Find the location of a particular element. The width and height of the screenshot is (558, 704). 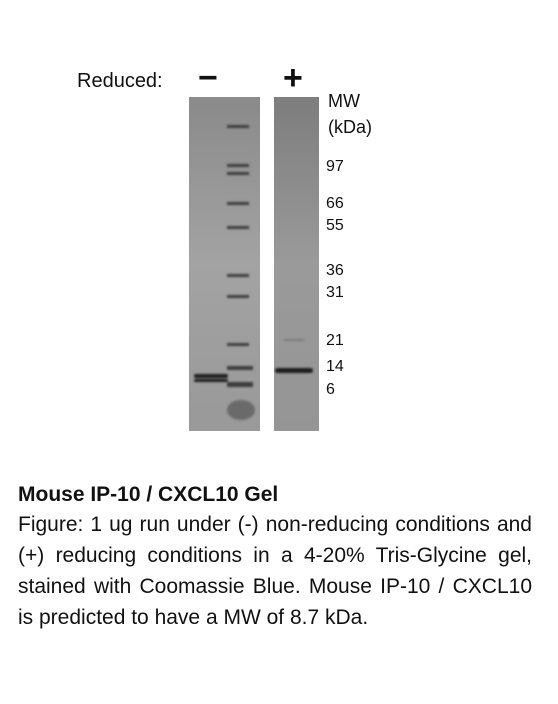

ladder-bands is located at coordinates (240, 256).